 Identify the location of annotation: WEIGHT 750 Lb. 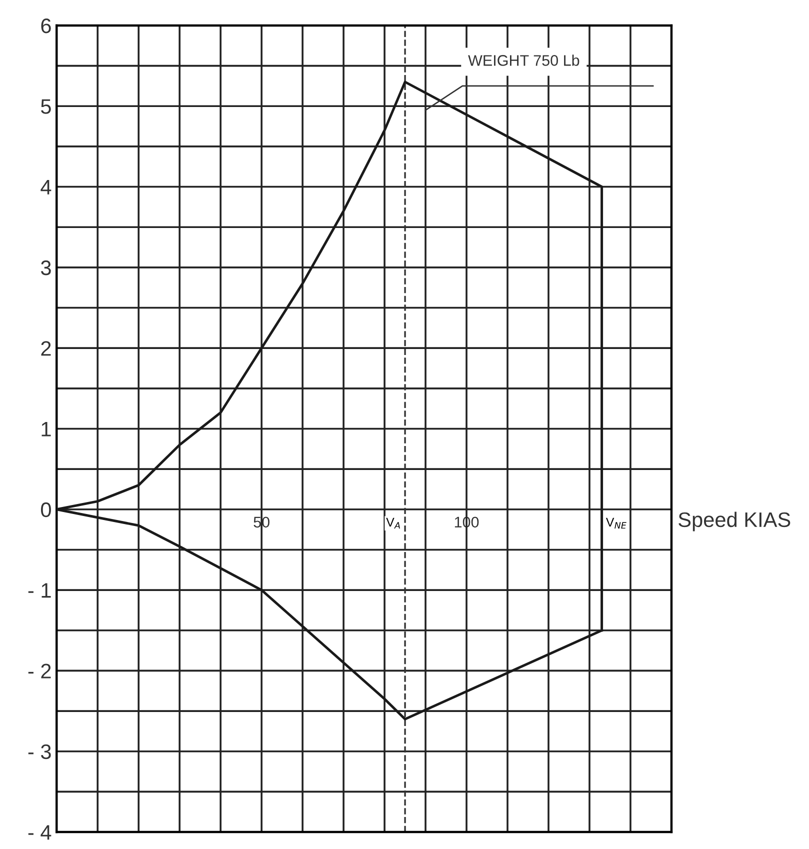
(524, 60).